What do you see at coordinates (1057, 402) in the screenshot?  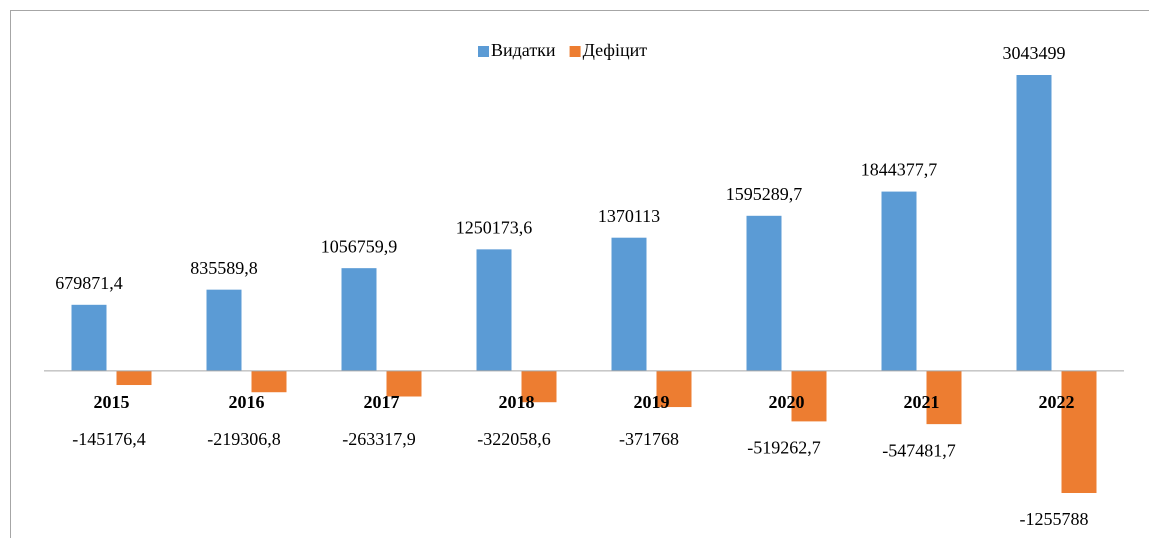 I see `x-tick-label: 2022` at bounding box center [1057, 402].